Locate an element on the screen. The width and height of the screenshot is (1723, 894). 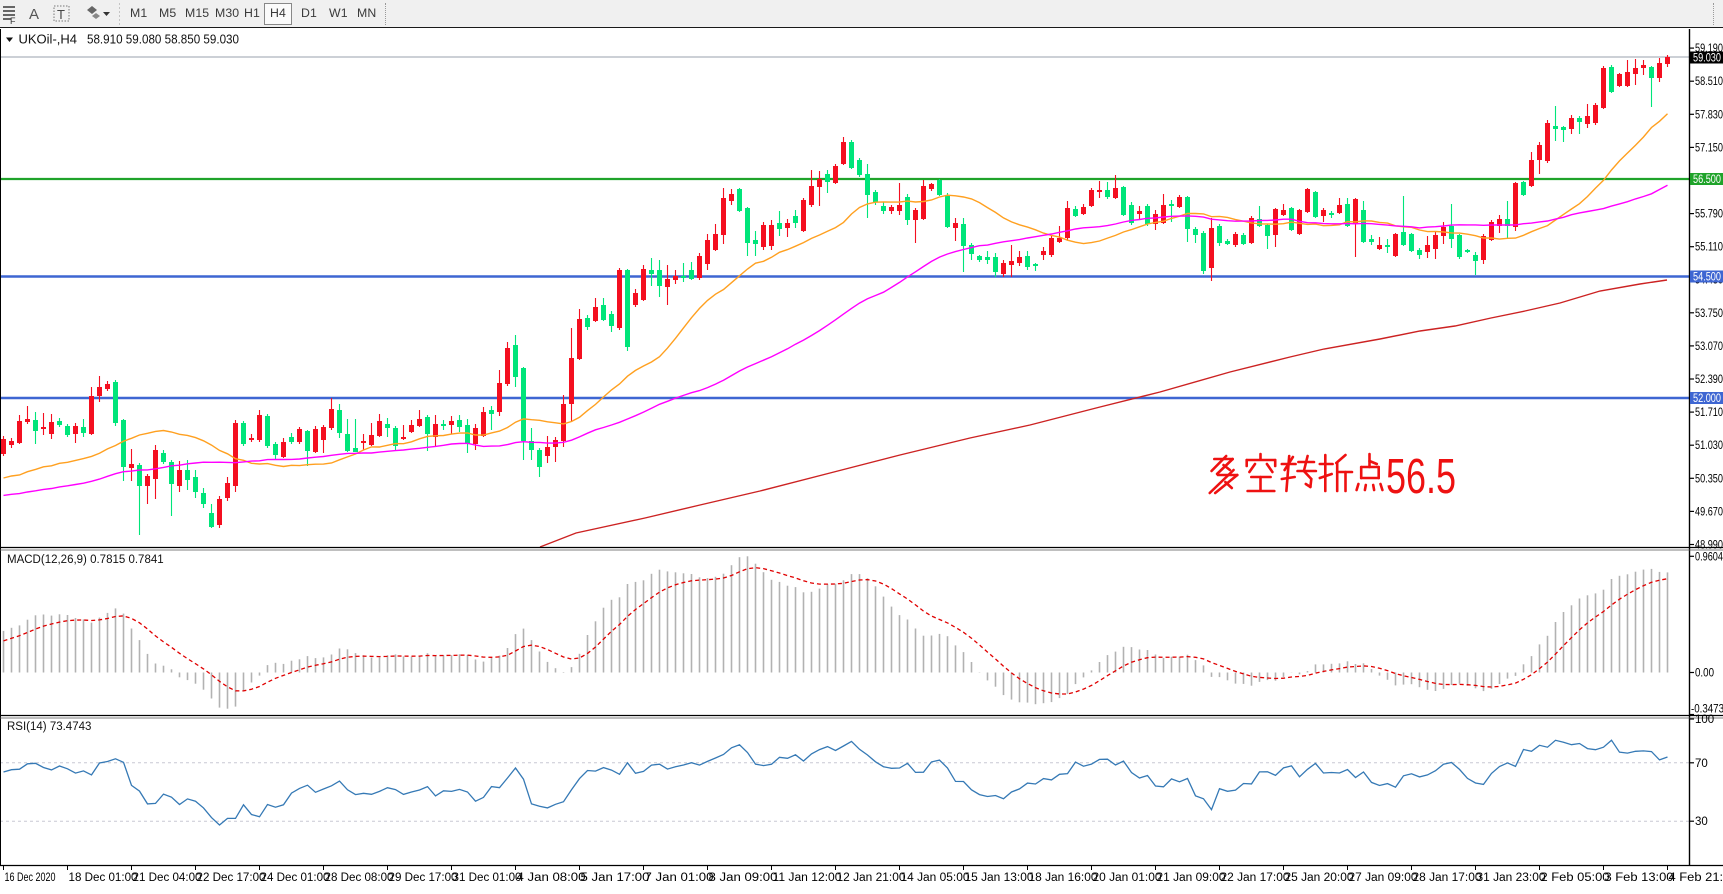
svg-text: 0.00 is located at coordinates (1704, 674).